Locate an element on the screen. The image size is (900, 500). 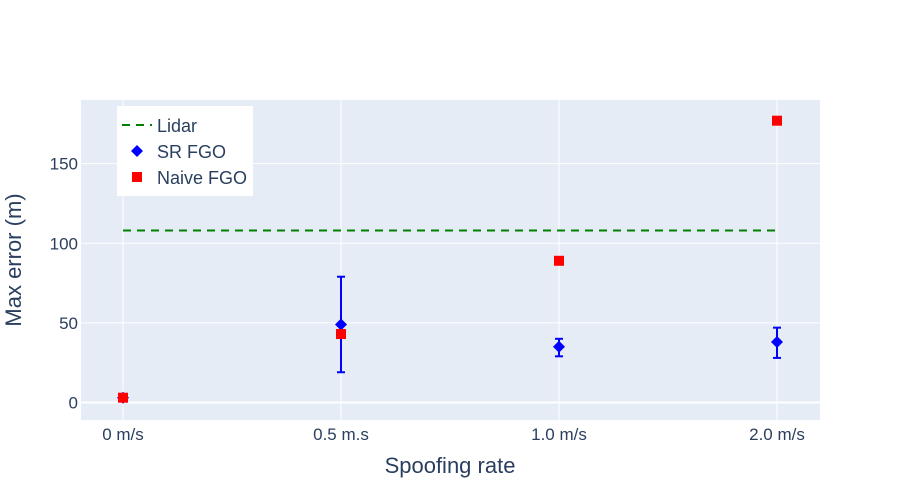
y-axis-title: Max error (m) is located at coordinates (13, 259).